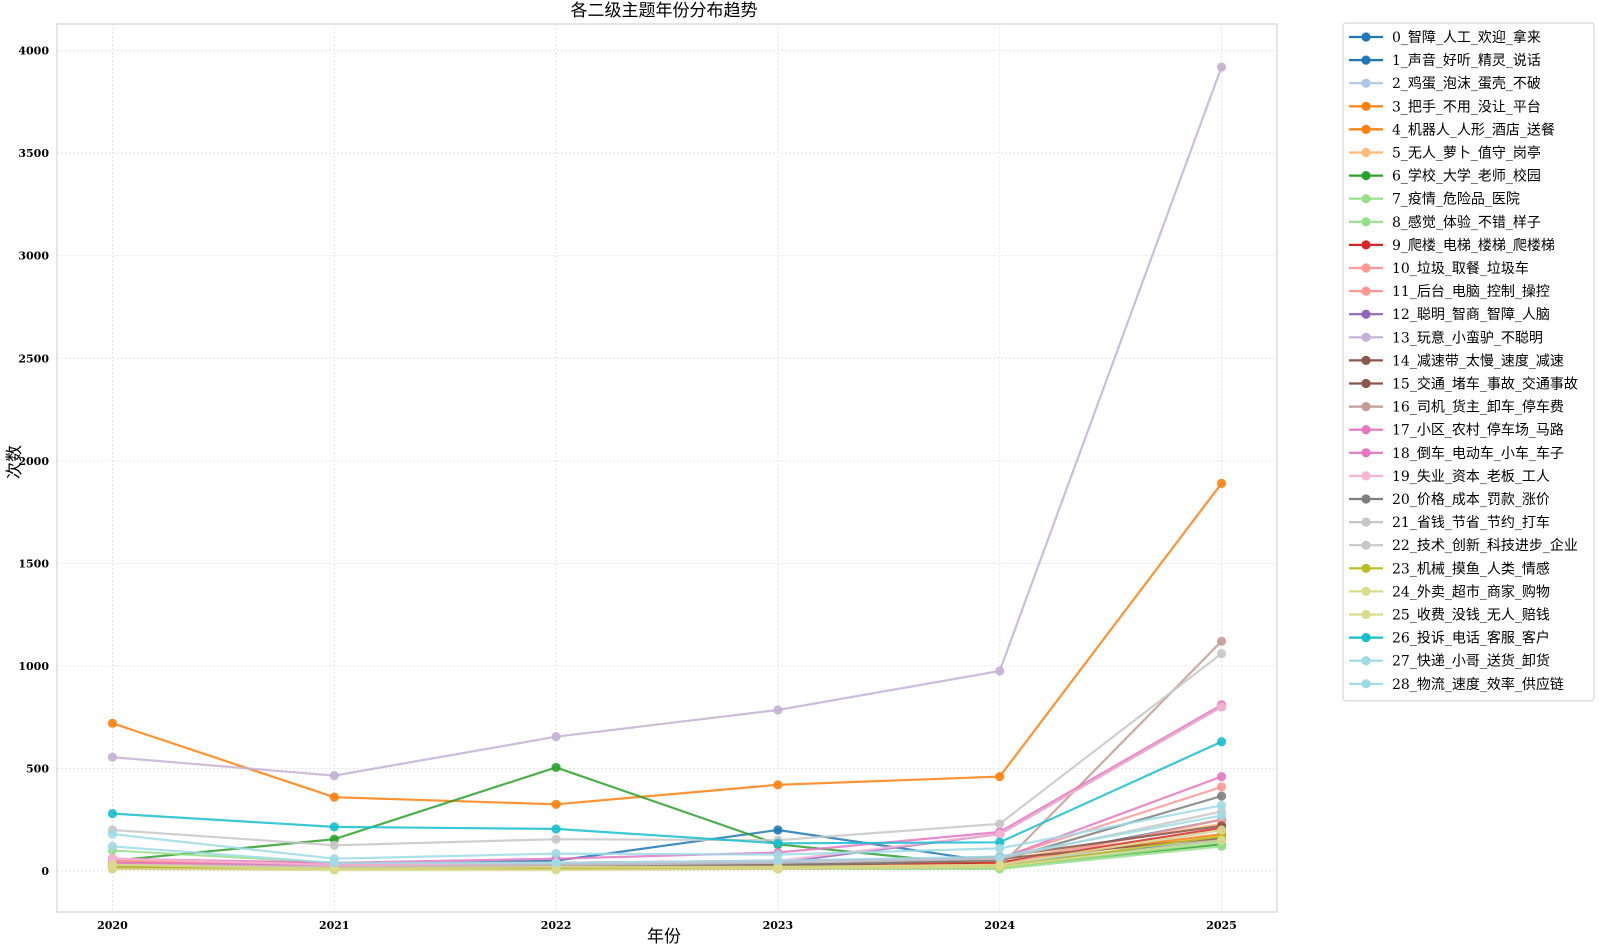  I want to click on legend-label: 3_把手_不用_没让_平台, so click(1466, 107).